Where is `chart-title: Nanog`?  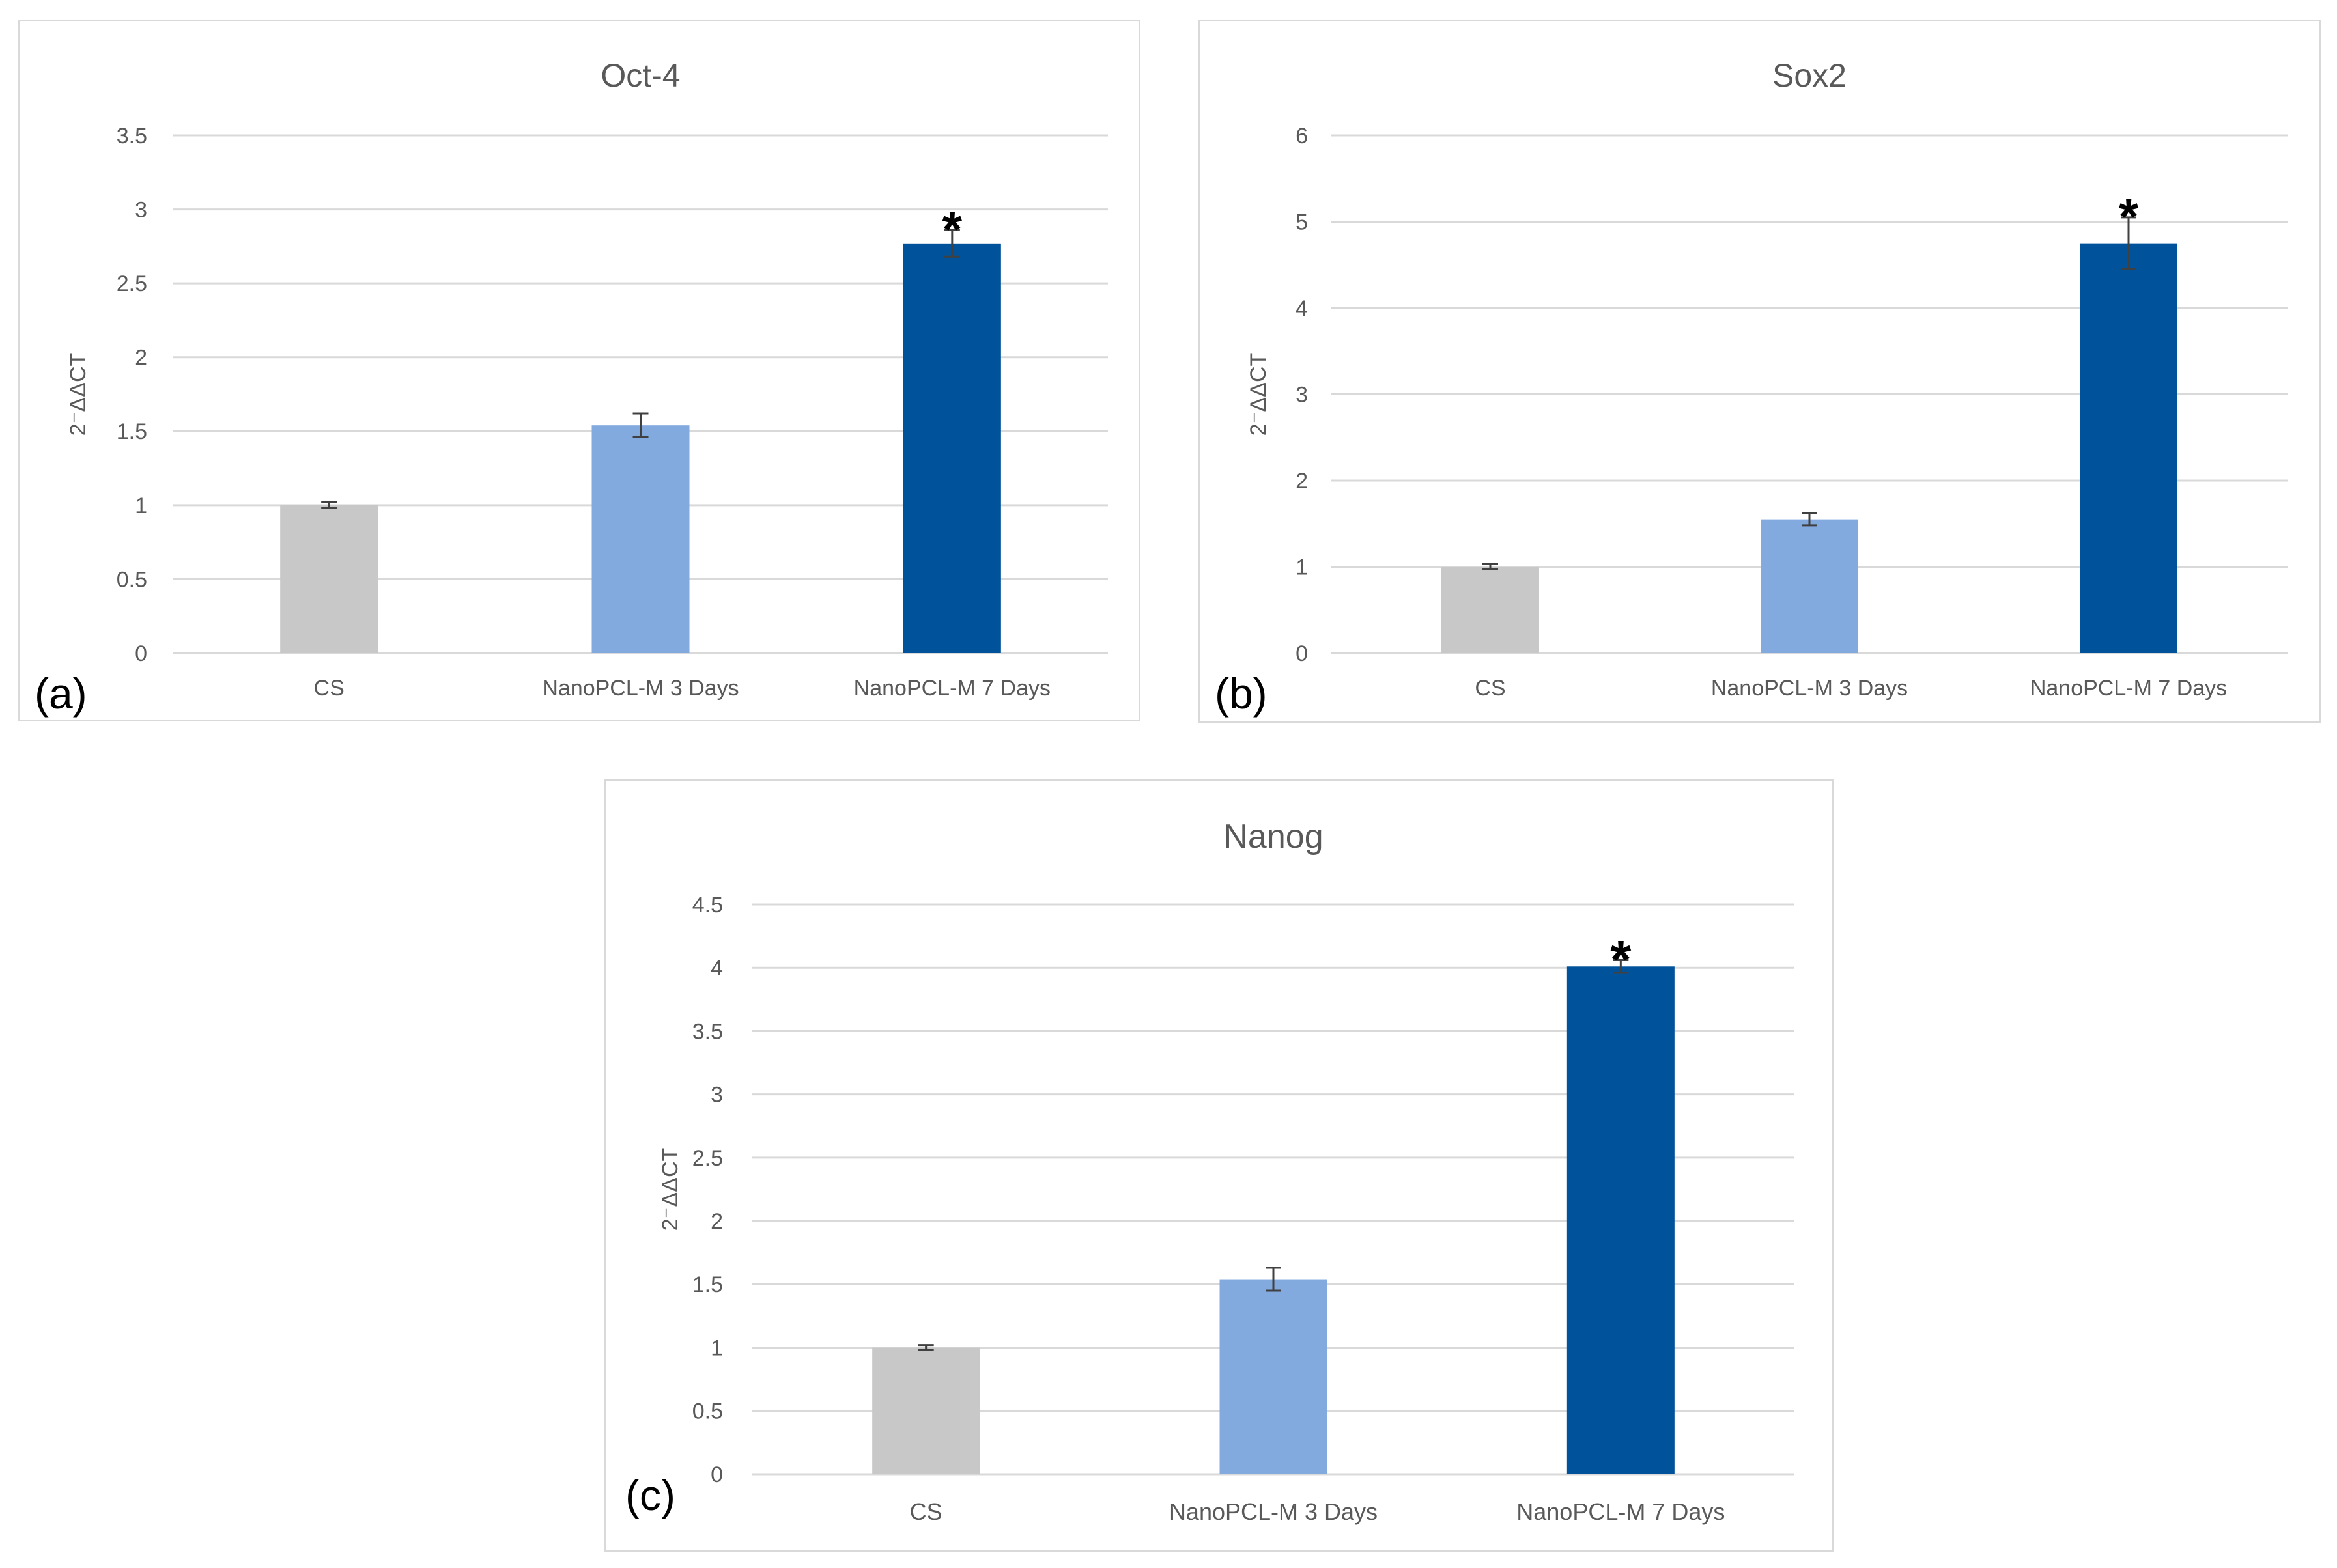 chart-title: Nanog is located at coordinates (1273, 837).